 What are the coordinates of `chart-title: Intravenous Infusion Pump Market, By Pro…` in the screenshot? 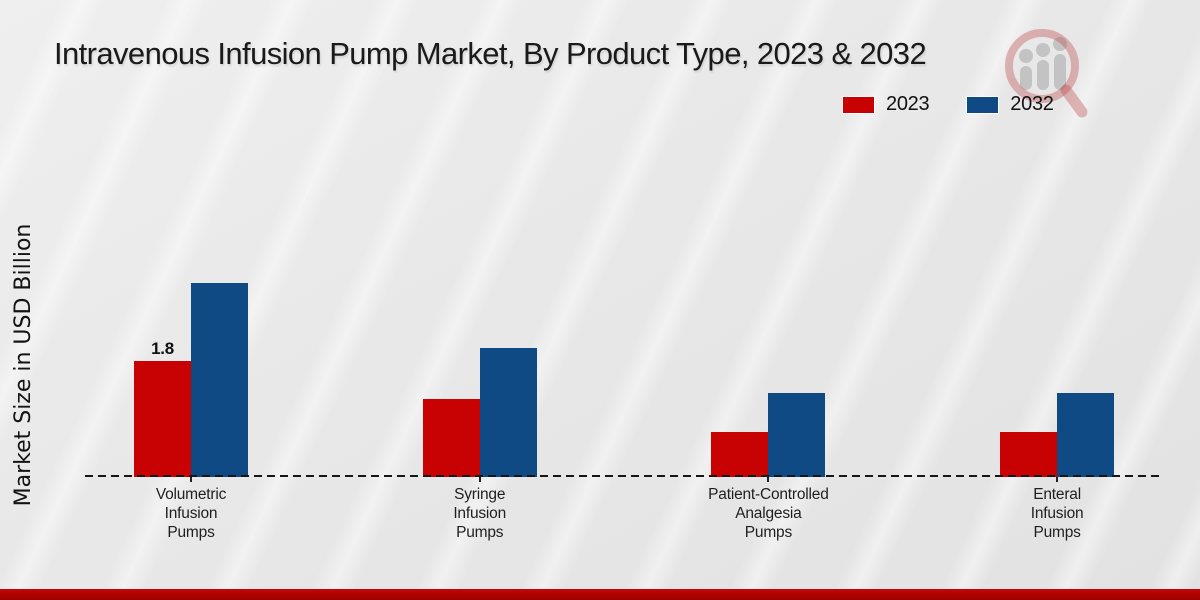 It's located at (490, 53).